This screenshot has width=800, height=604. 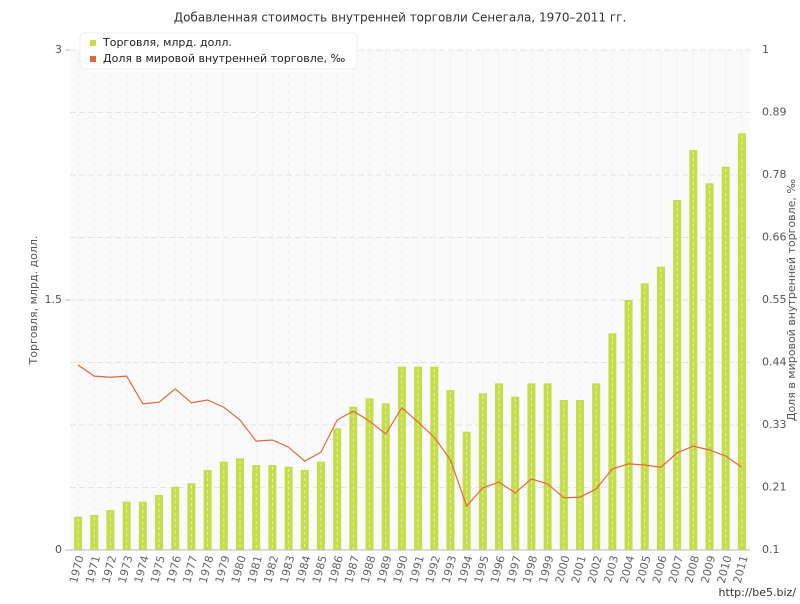 I want to click on legend-label: Доля в мировой внутренней торговле, ‰, so click(x=224, y=58).